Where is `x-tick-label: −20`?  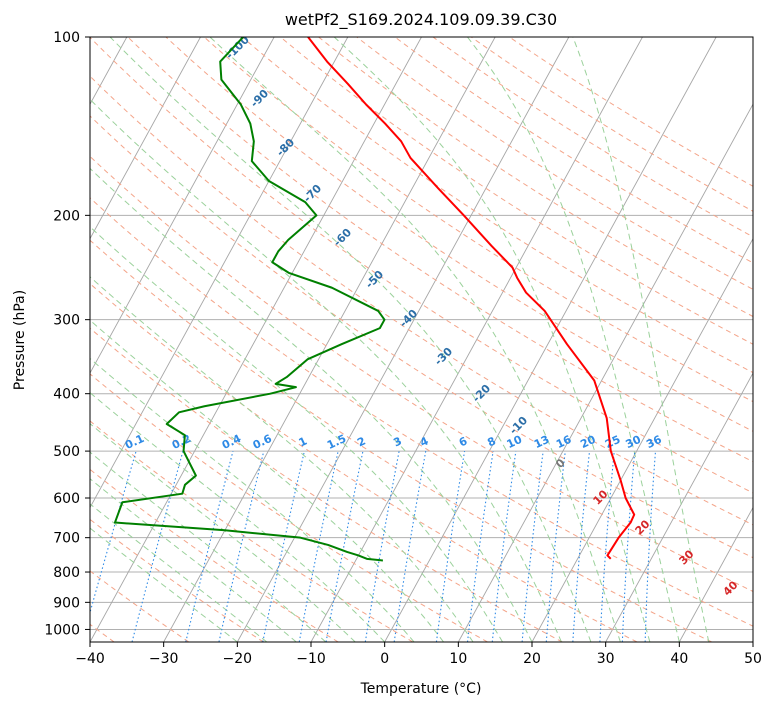 x-tick-label: −20 is located at coordinates (238, 659).